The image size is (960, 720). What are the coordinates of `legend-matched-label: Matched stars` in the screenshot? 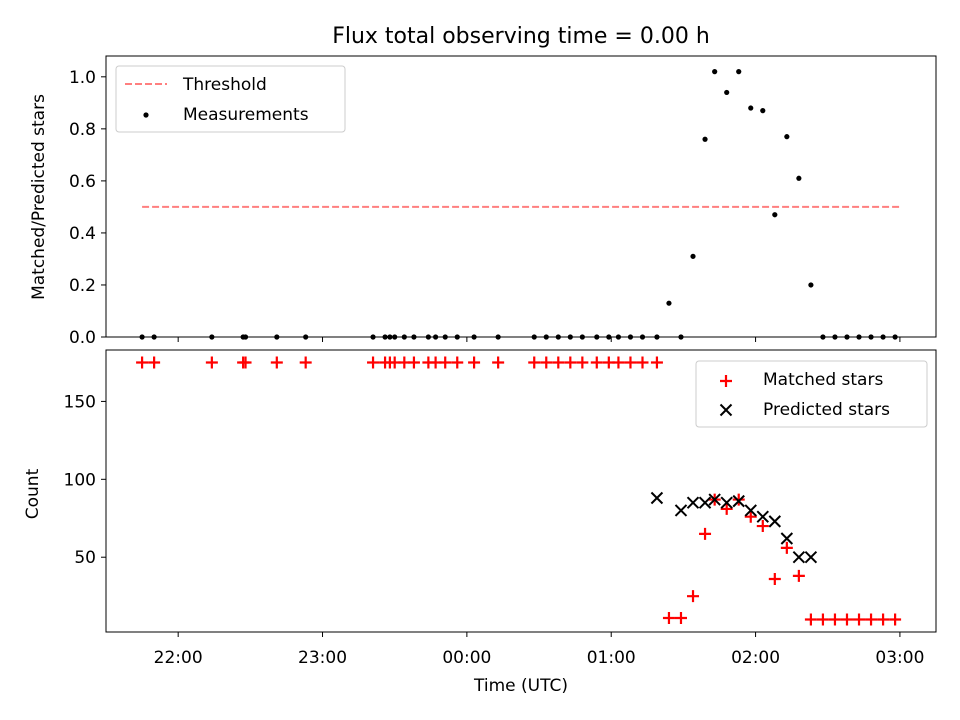 It's located at (823, 380).